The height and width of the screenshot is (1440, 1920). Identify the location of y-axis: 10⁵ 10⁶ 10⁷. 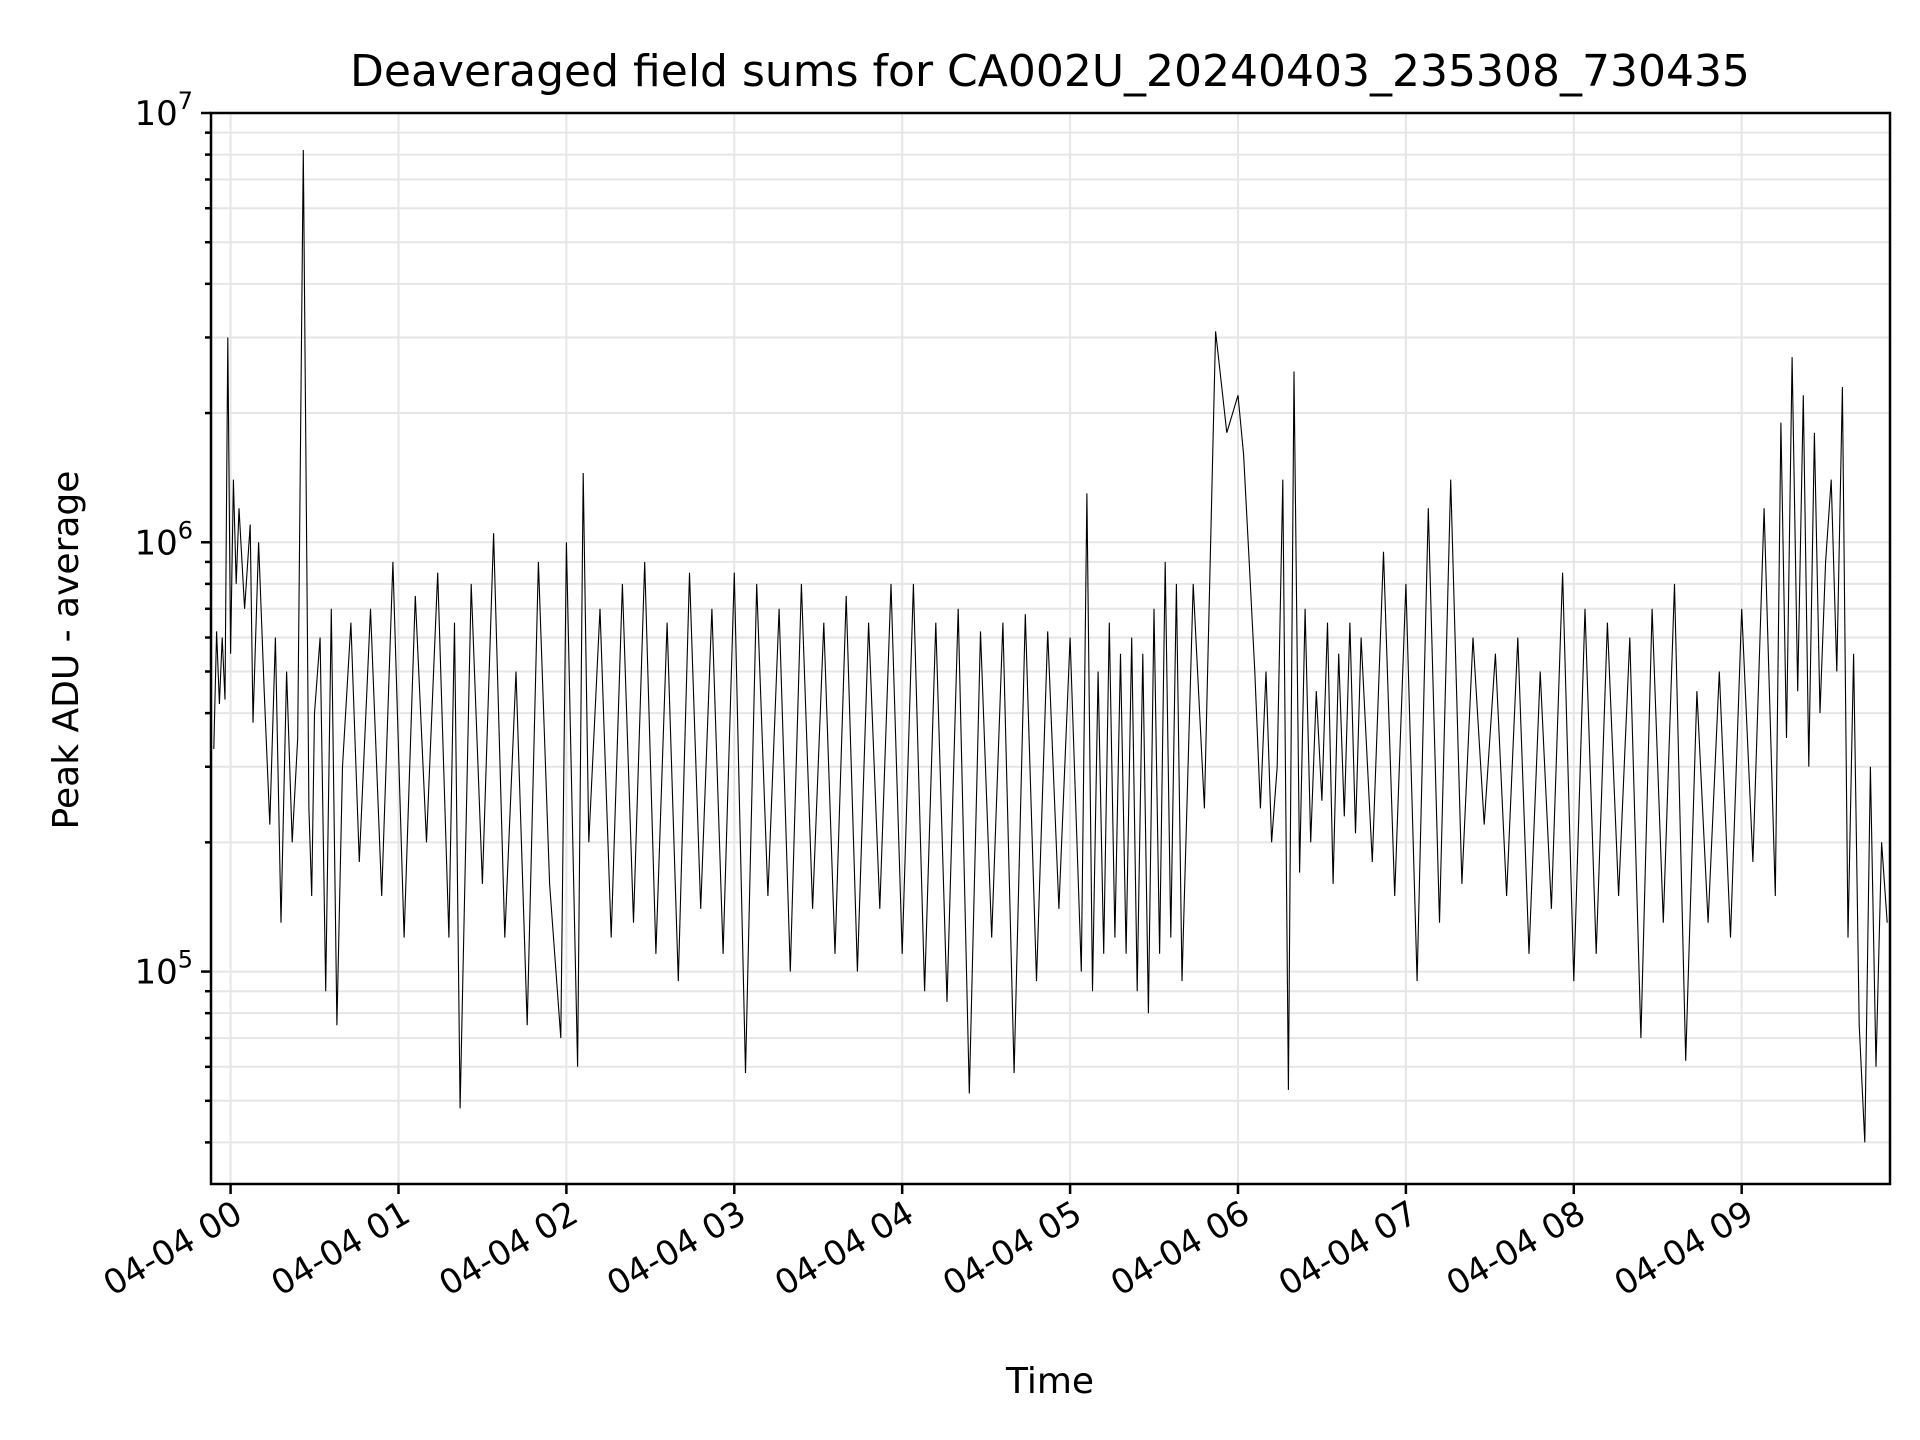
(172, 615).